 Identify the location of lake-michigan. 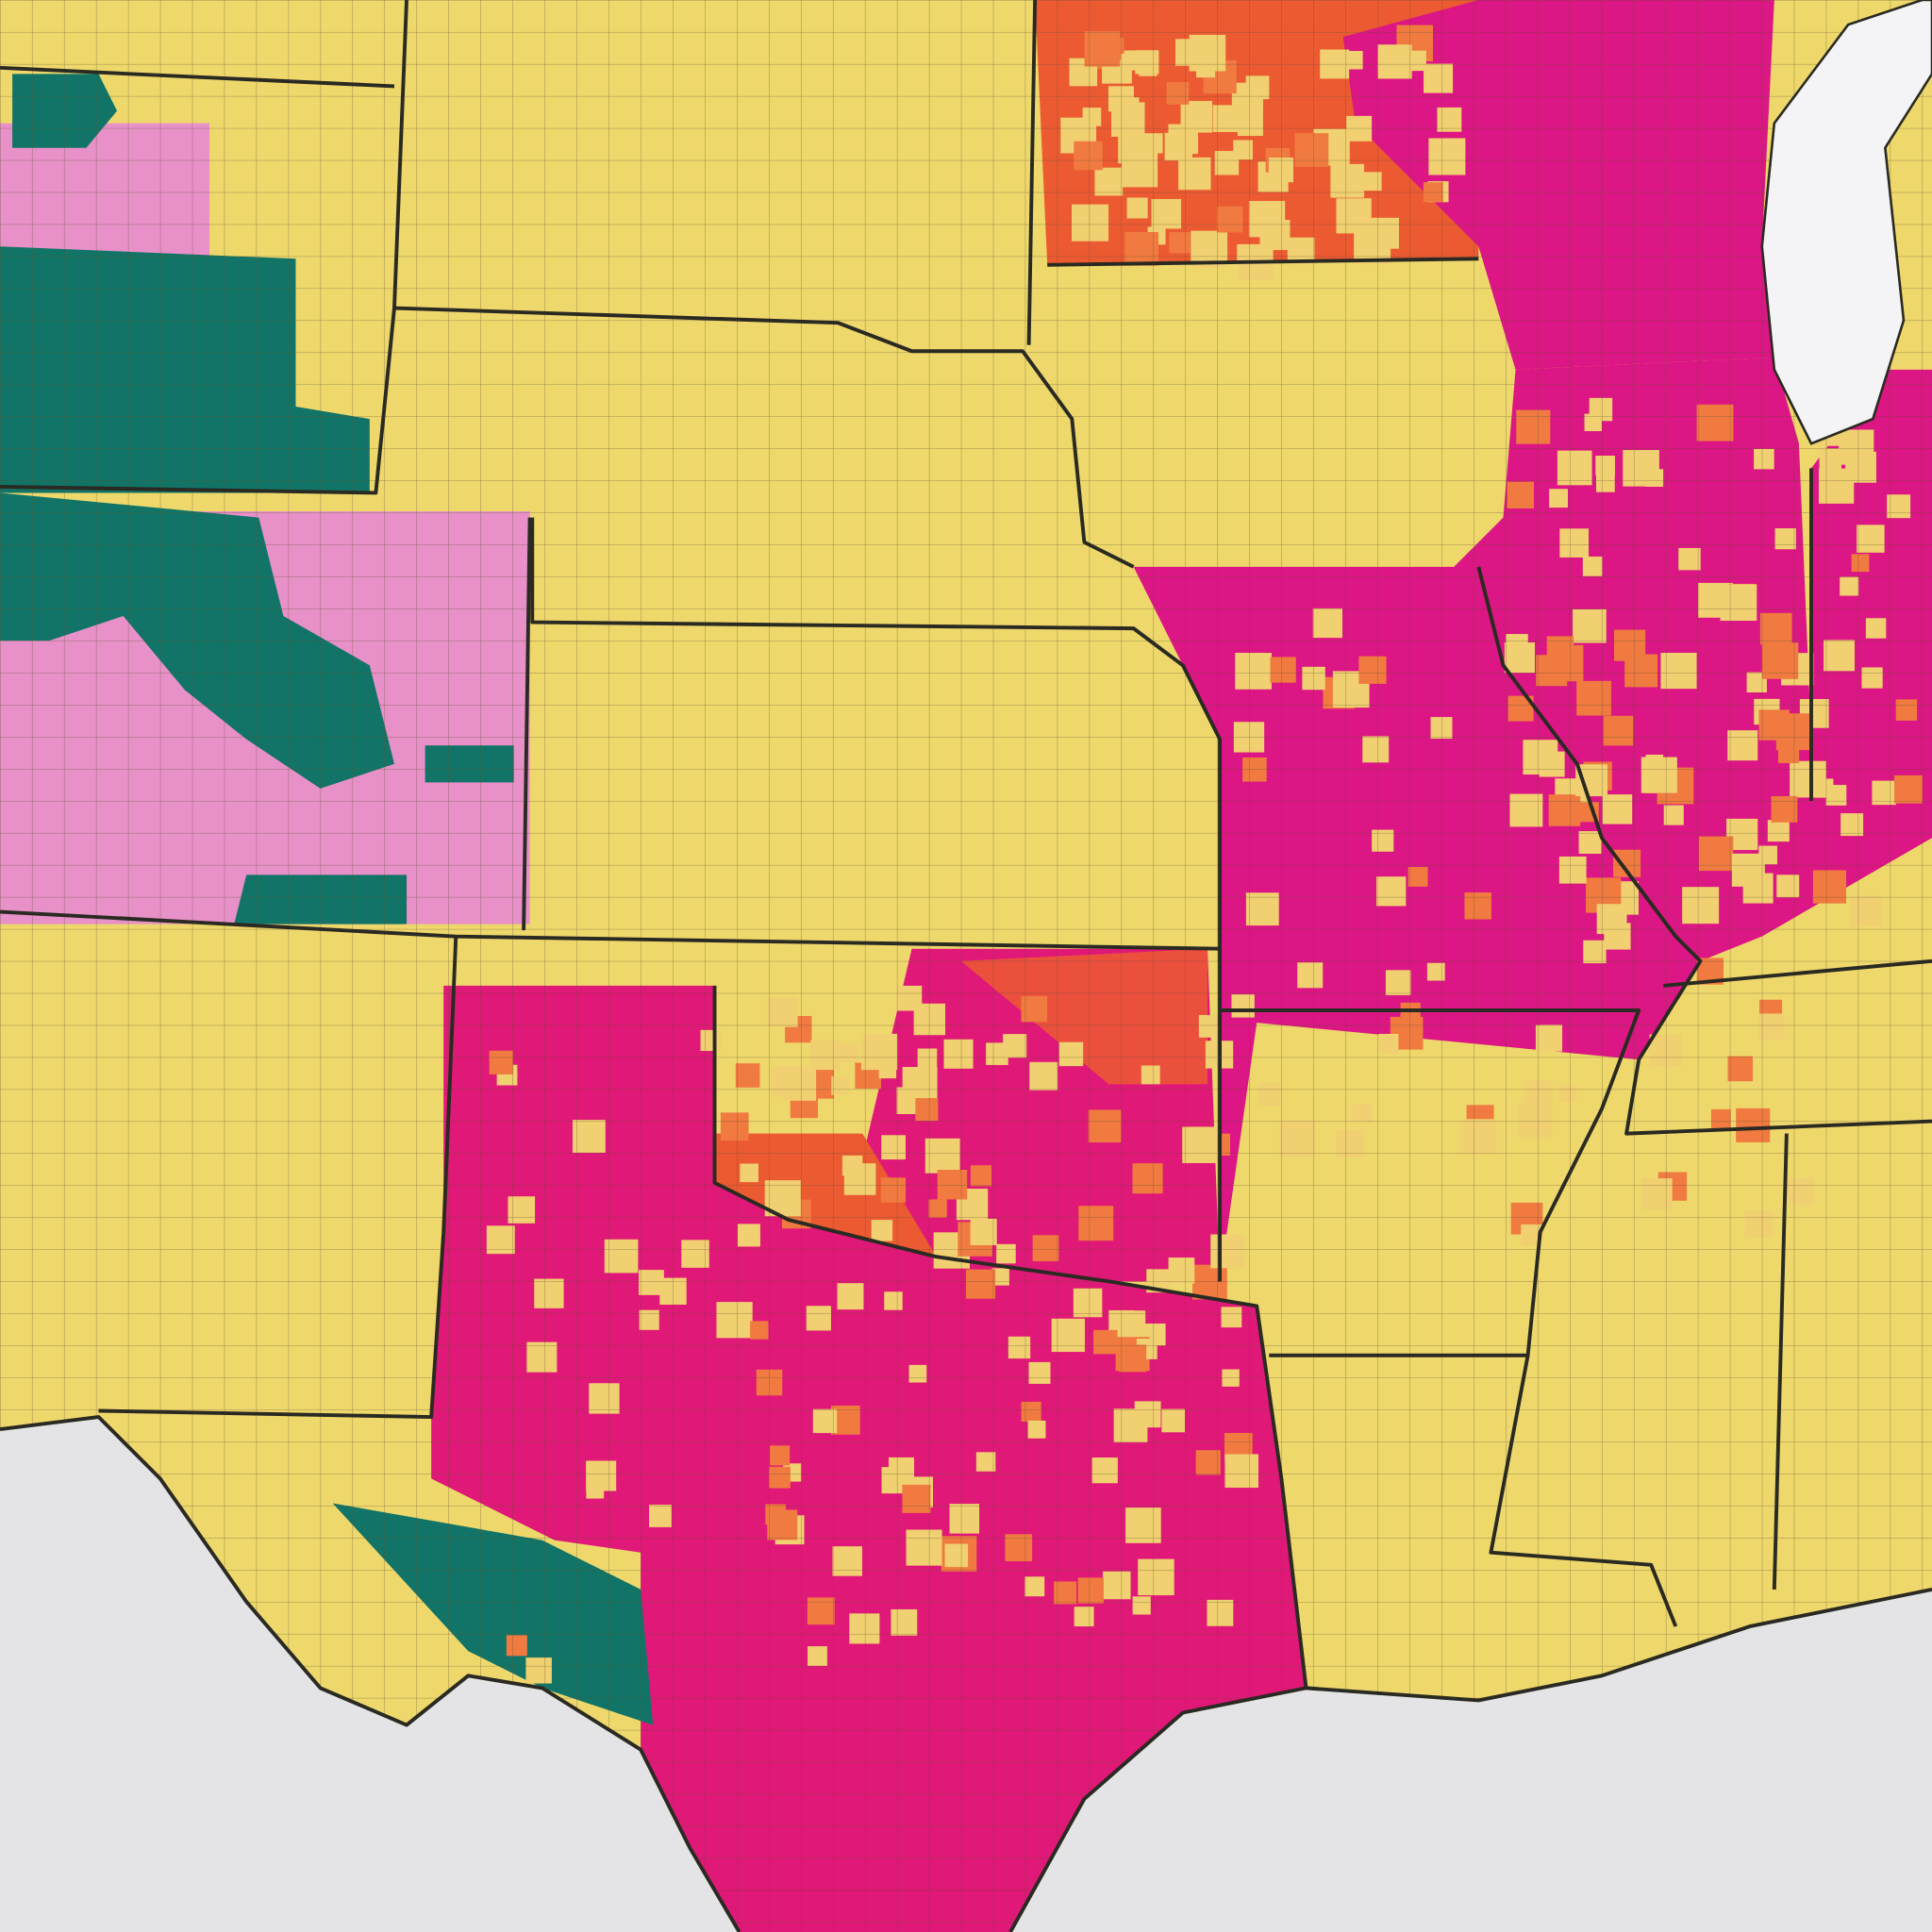
(1846, 223).